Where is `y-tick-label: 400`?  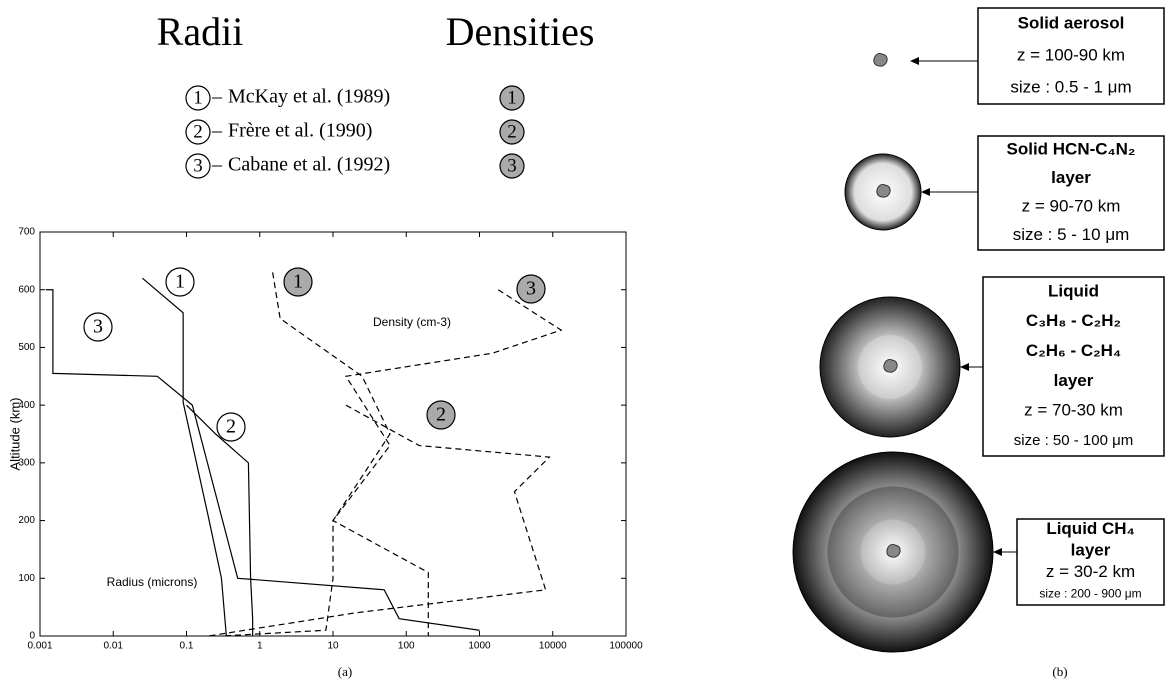
y-tick-label: 400 is located at coordinates (26, 405).